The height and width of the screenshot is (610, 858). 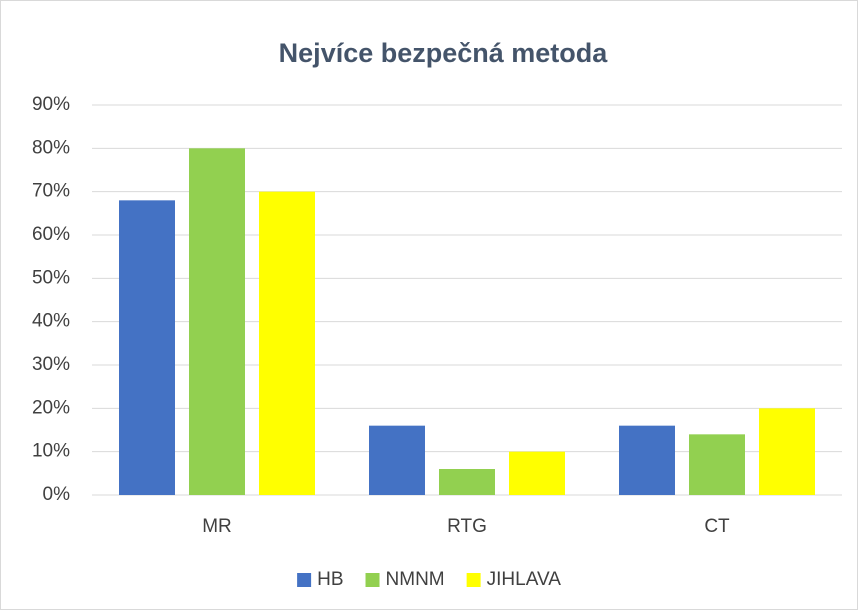 I want to click on x-tick-label: RTG, so click(x=467, y=526).